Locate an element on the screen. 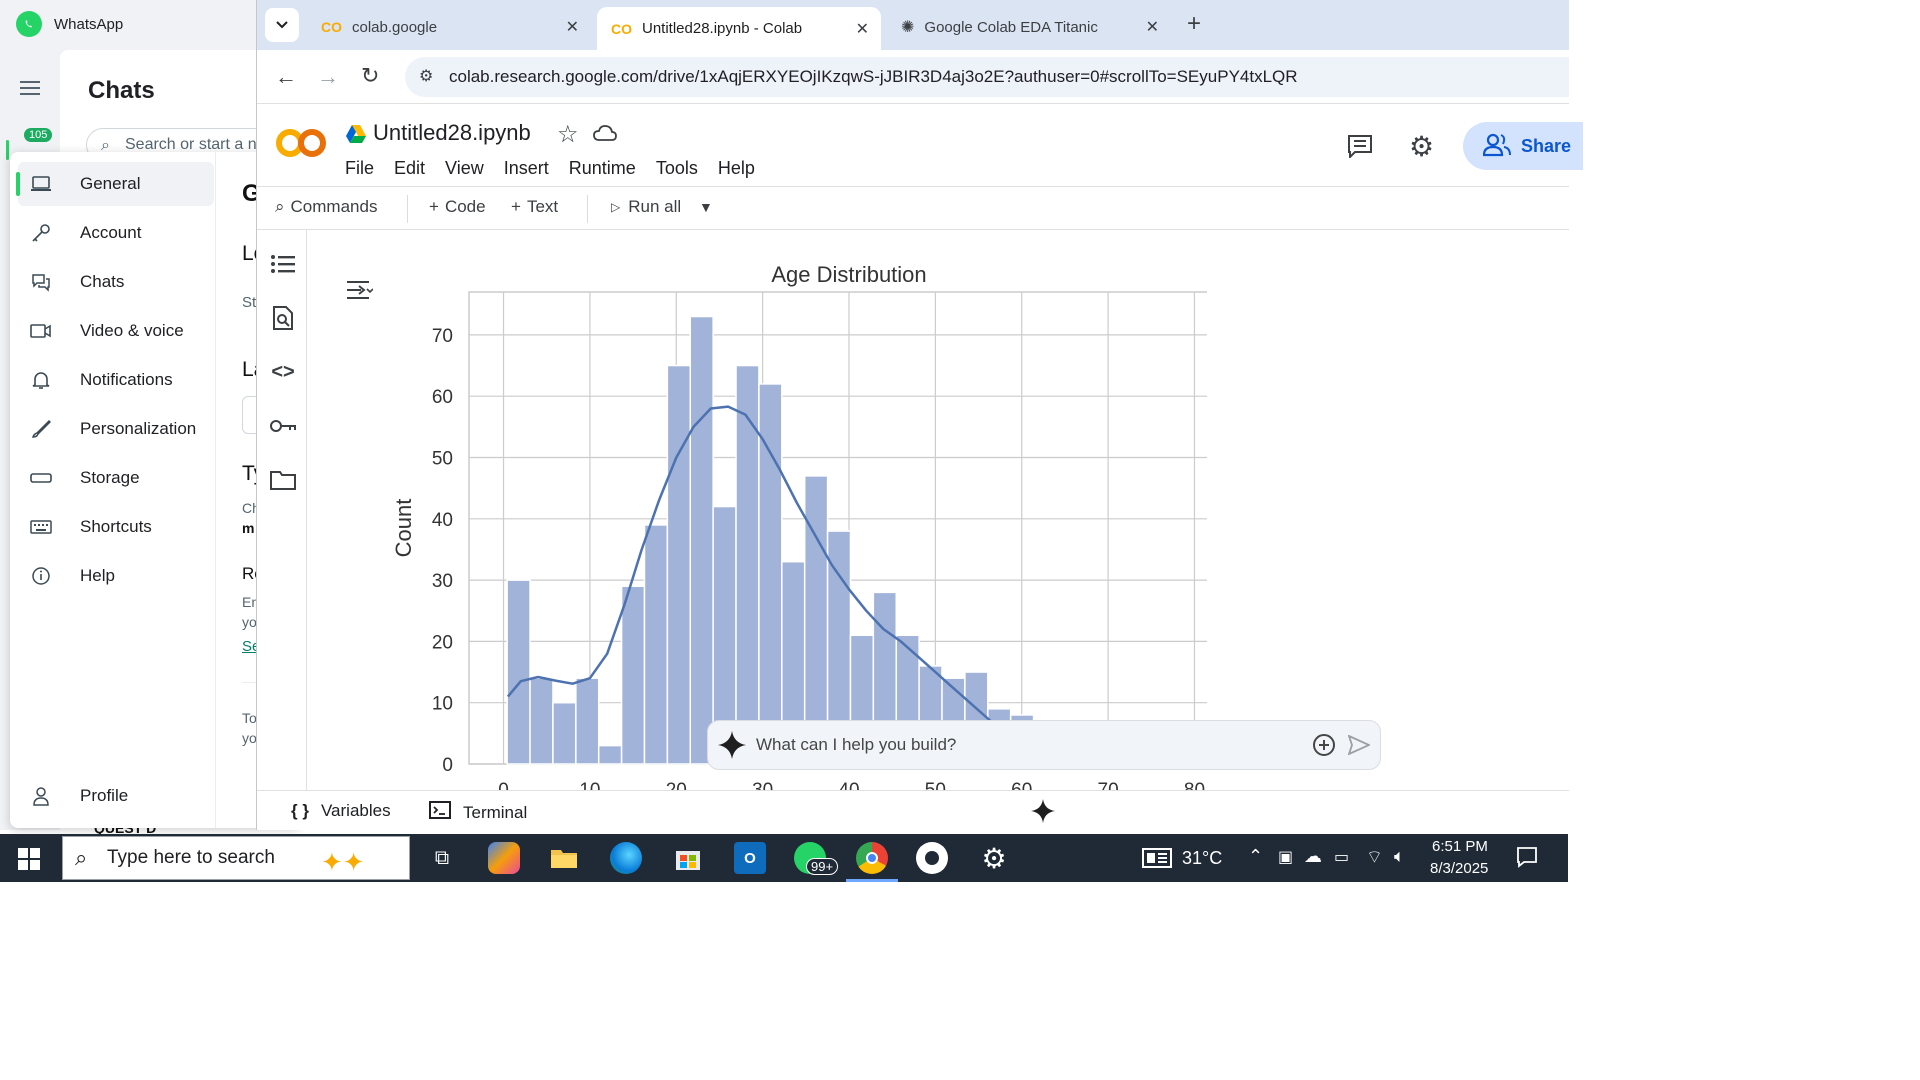 This screenshot has width=1920, height=1080. settings-item-account: Account is located at coordinates (116, 233).